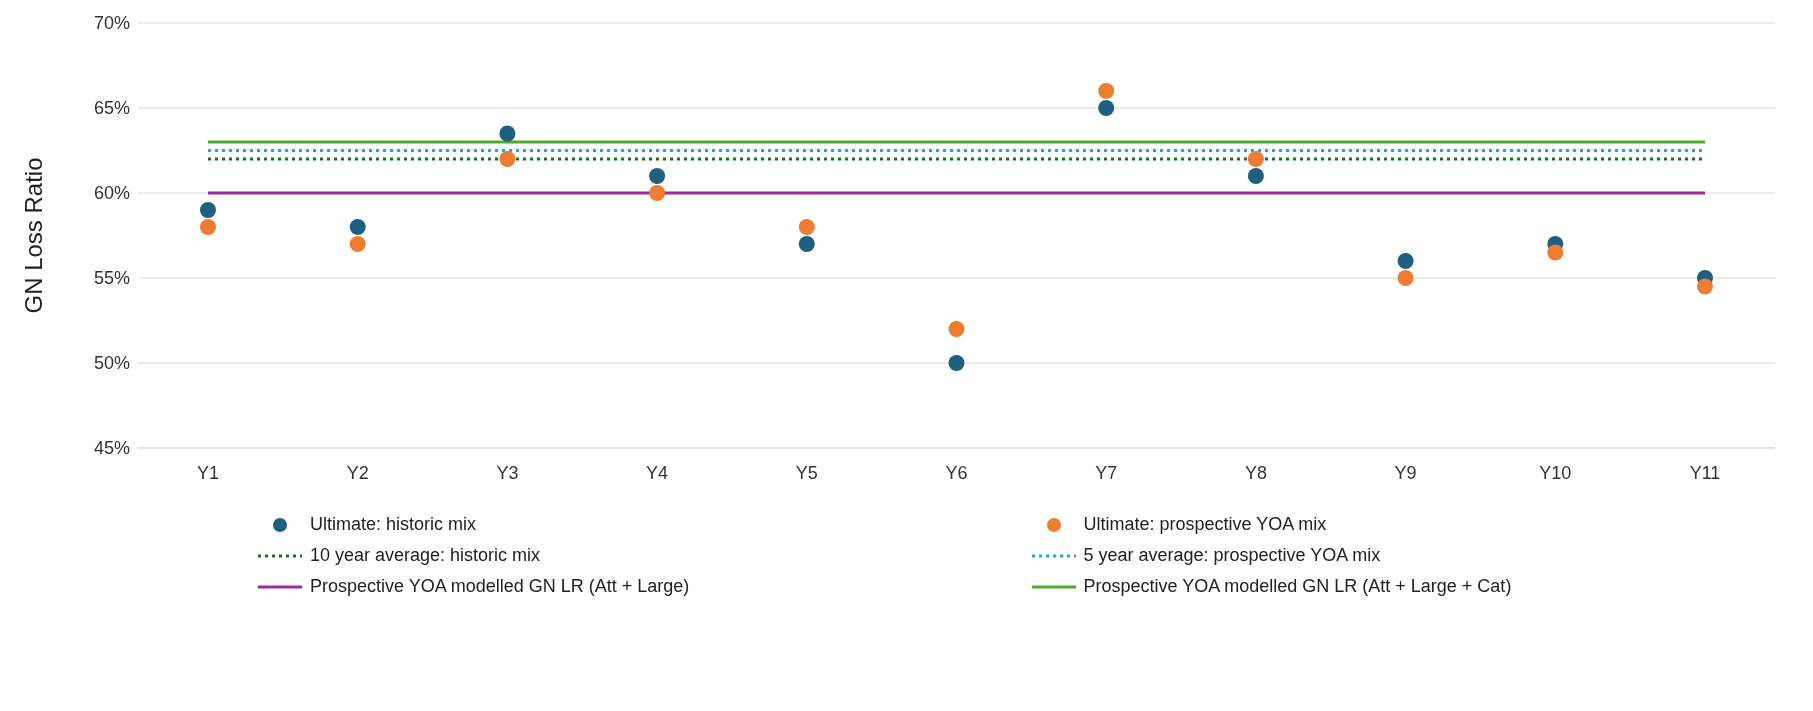 The width and height of the screenshot is (1813, 711). Describe the element at coordinates (1705, 472) in the screenshot. I see `x-tick-label: Y11` at that location.